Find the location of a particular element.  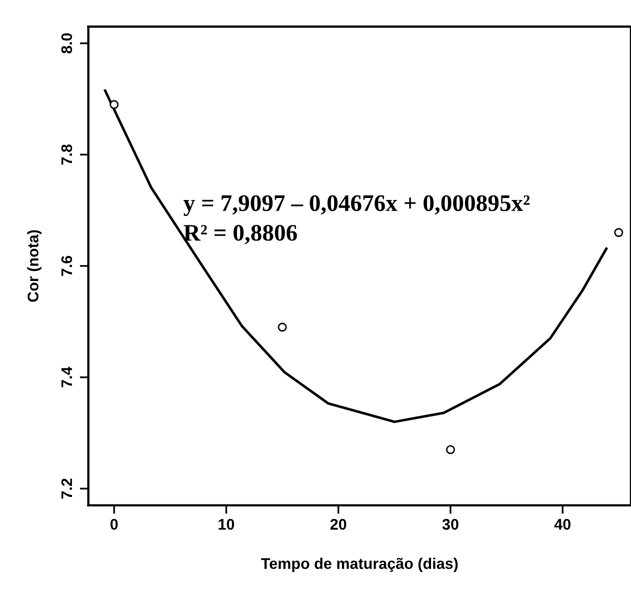

x-tick-label: 0 is located at coordinates (114, 524).